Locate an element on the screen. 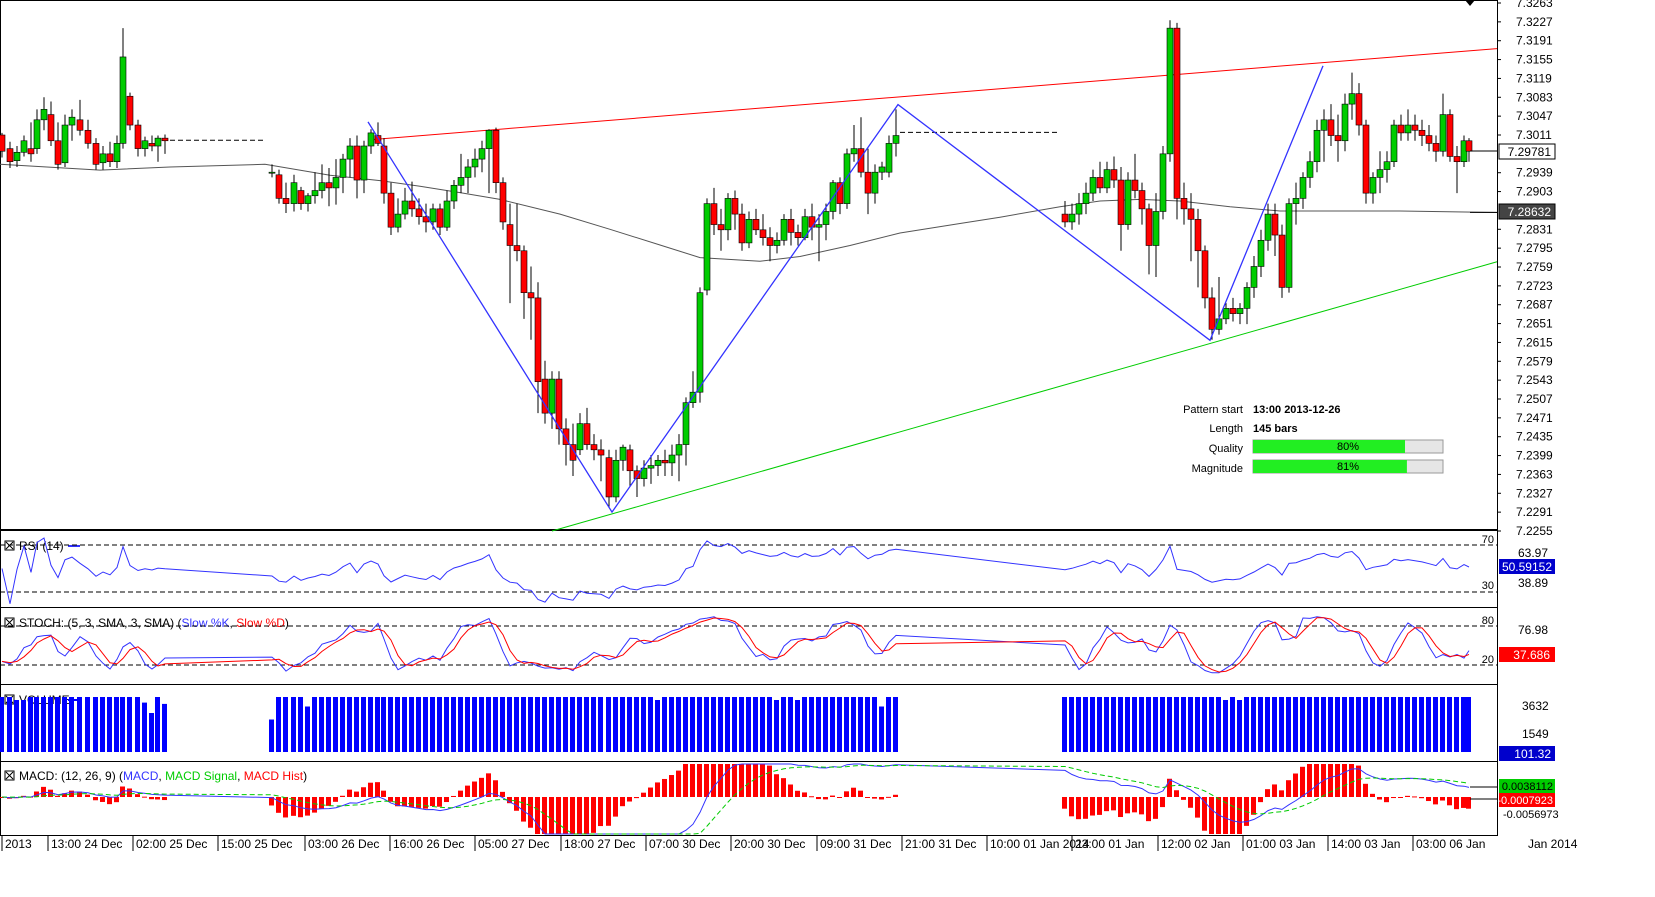 This screenshot has height=897, width=1655. stoch-d-line is located at coordinates (735, 645).